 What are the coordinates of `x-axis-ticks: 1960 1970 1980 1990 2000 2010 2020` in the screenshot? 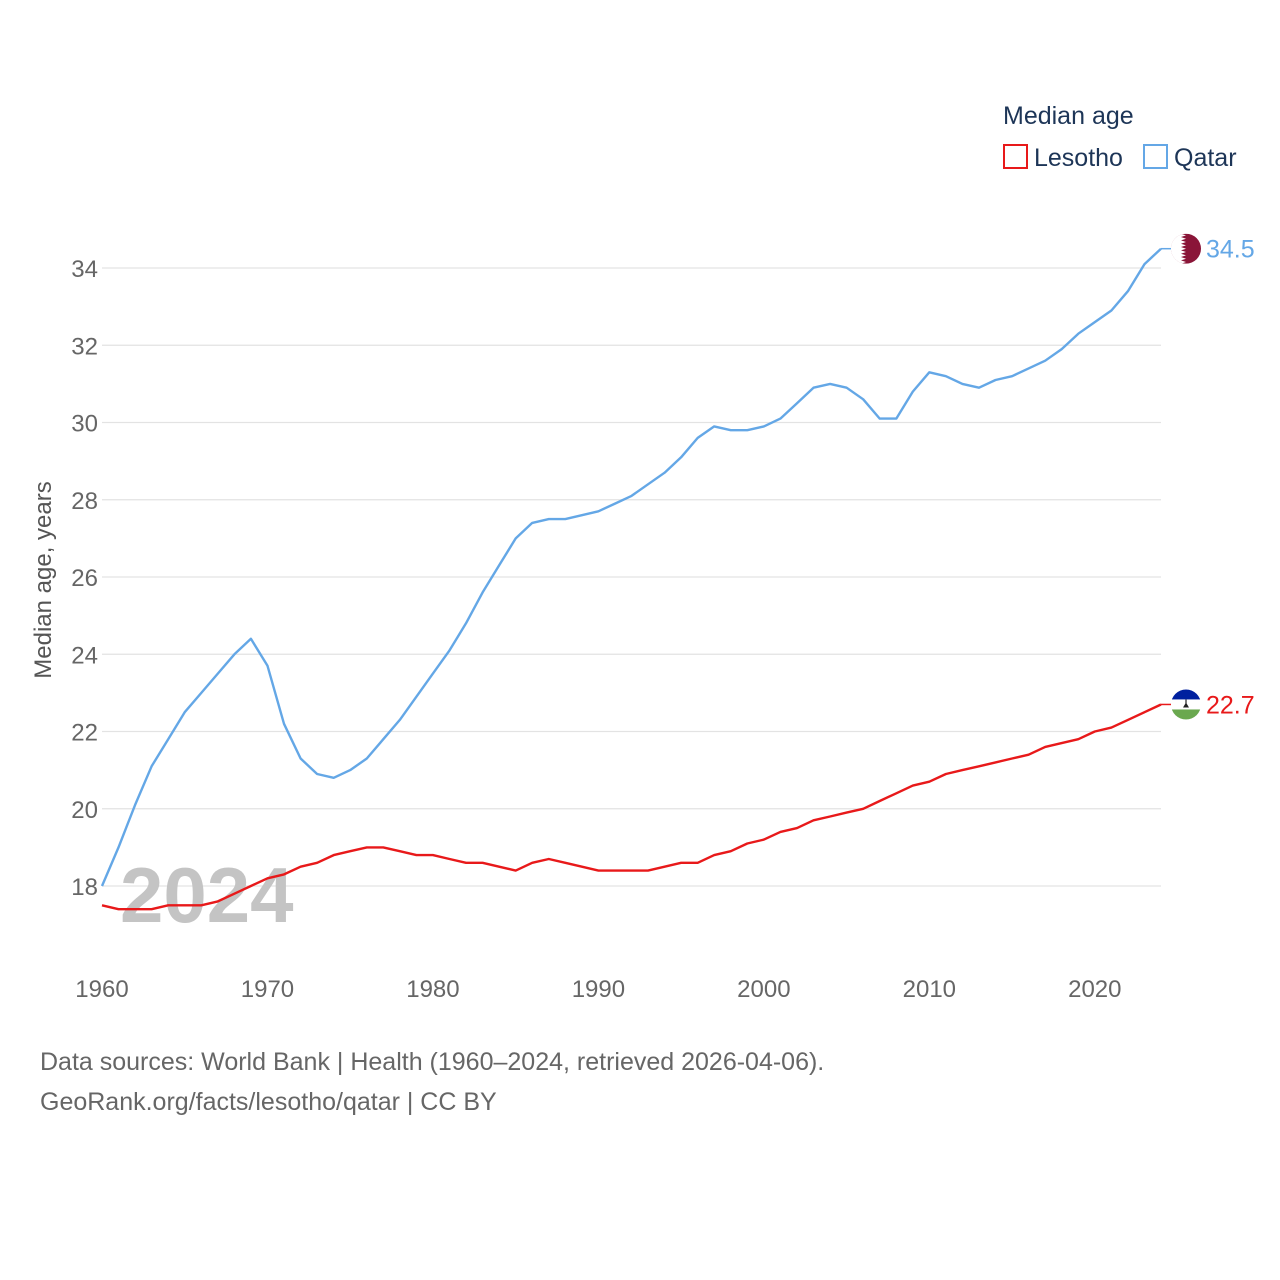 It's located at (598, 989).